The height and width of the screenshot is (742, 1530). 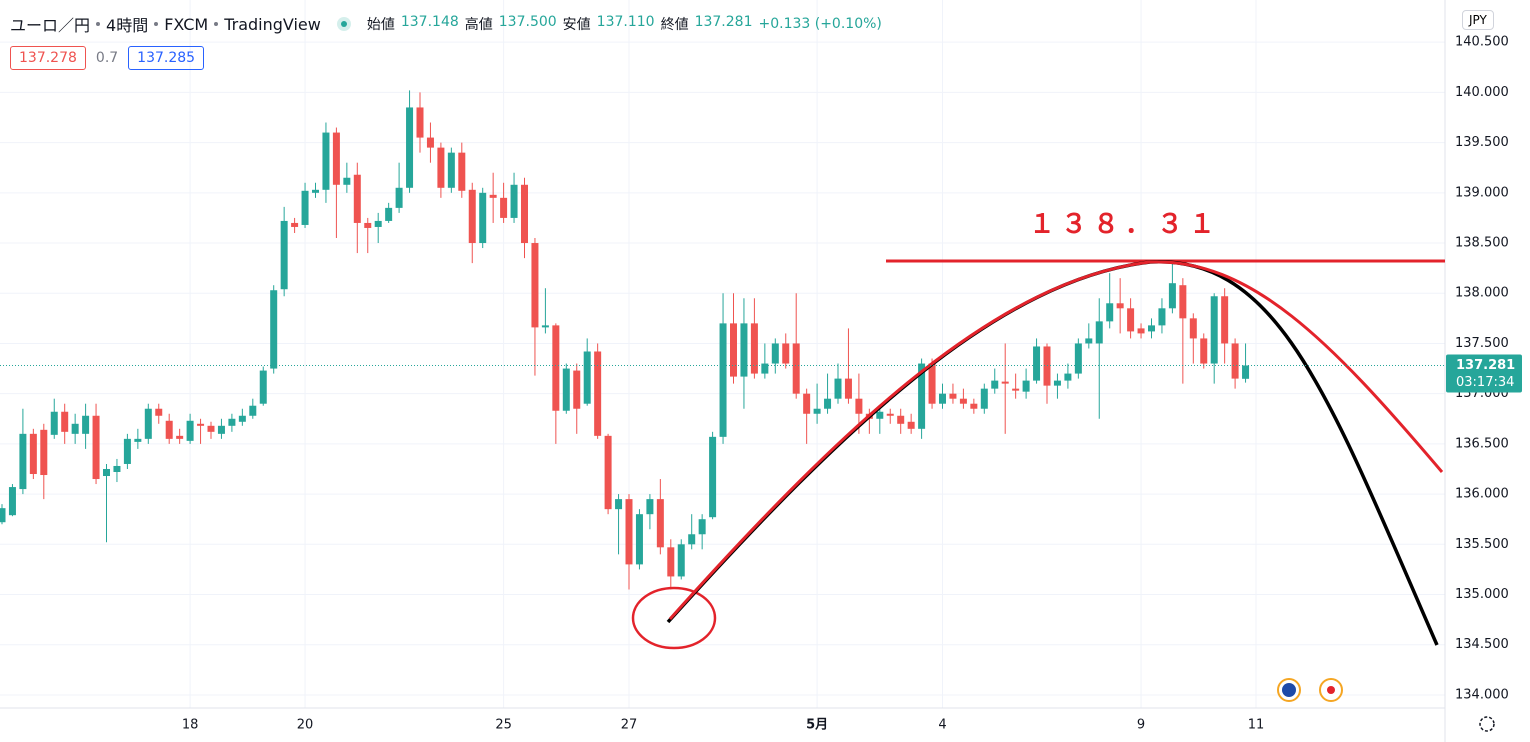 I want to click on y-tick-label: 134.000, so click(x=1482, y=694).